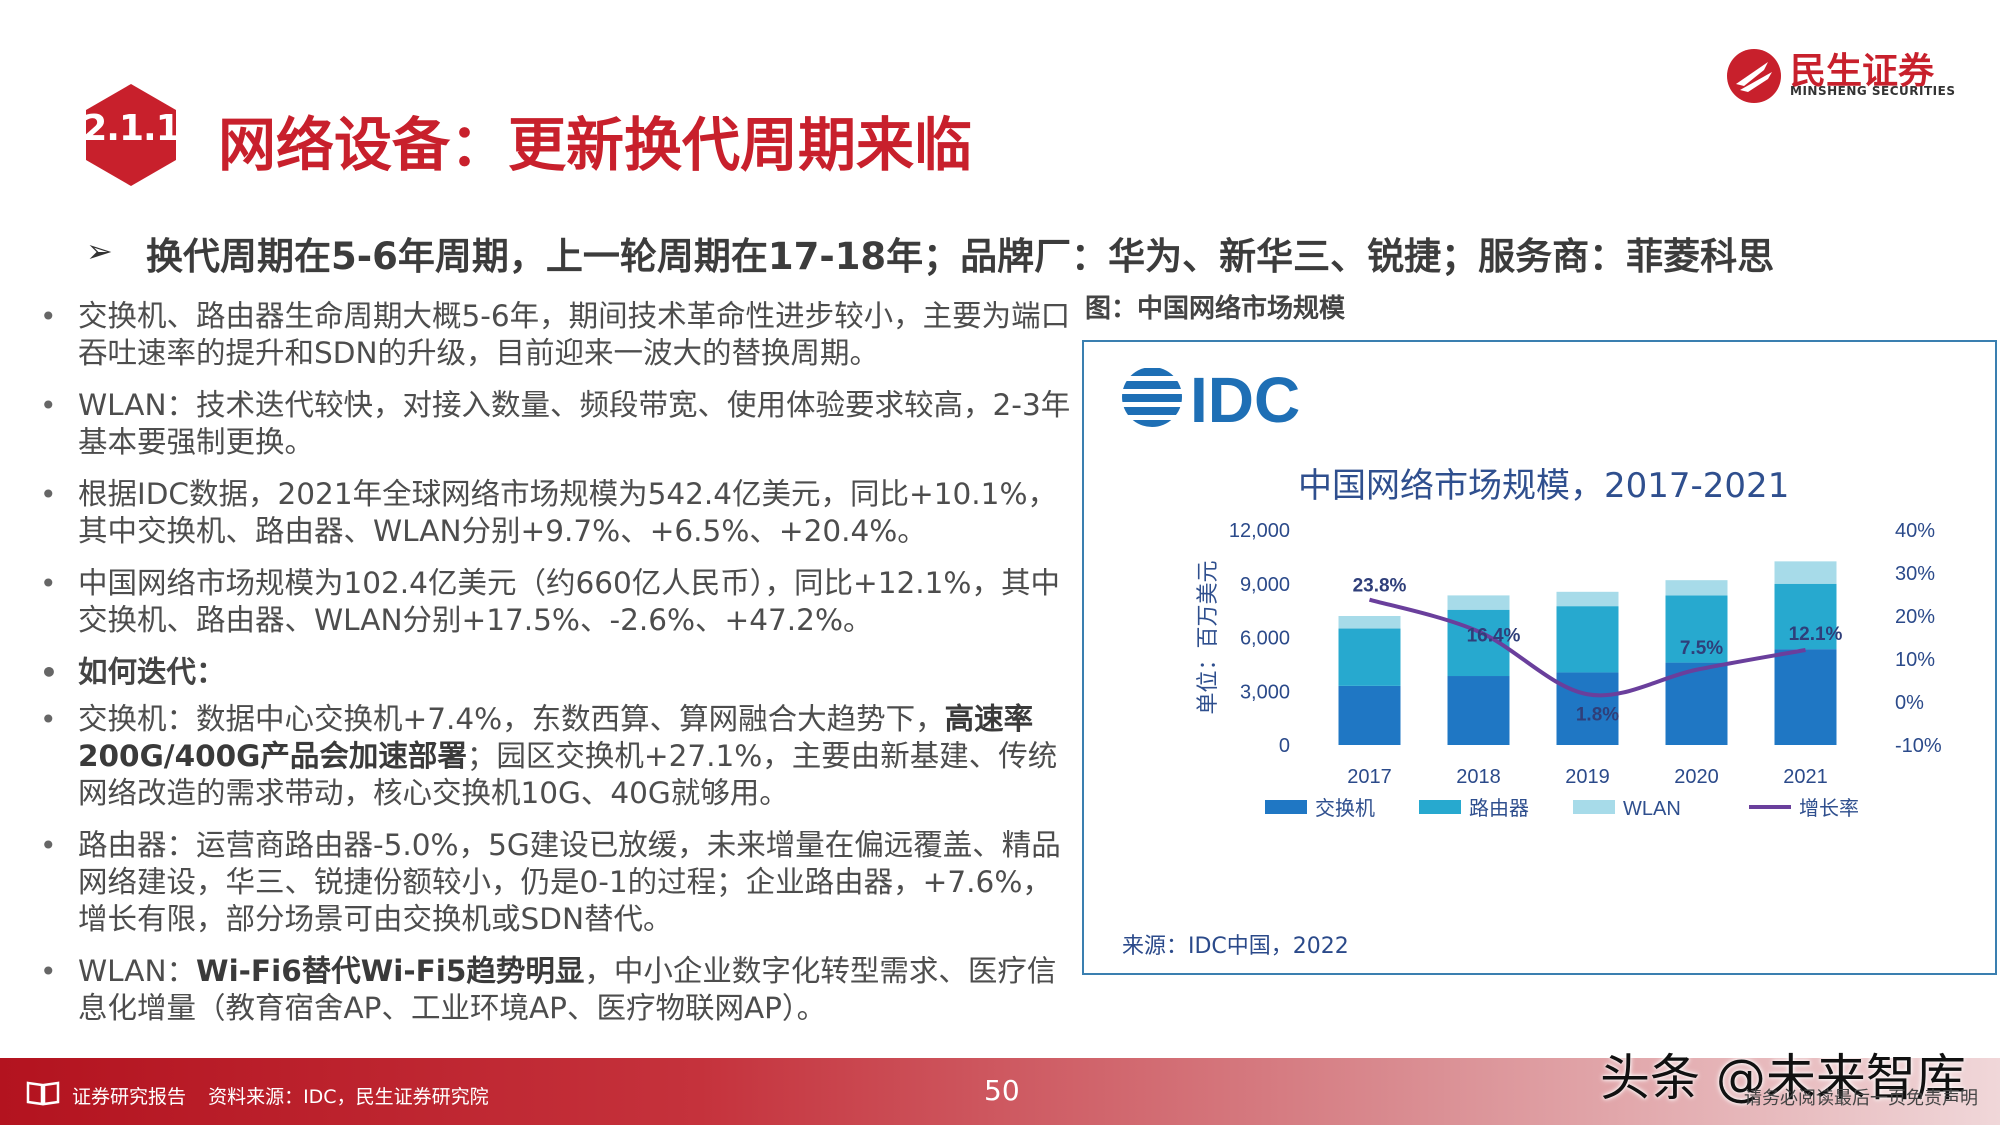 This screenshot has height=1125, width=2000. I want to click on y2-tick-label: 30%, so click(1915, 574).